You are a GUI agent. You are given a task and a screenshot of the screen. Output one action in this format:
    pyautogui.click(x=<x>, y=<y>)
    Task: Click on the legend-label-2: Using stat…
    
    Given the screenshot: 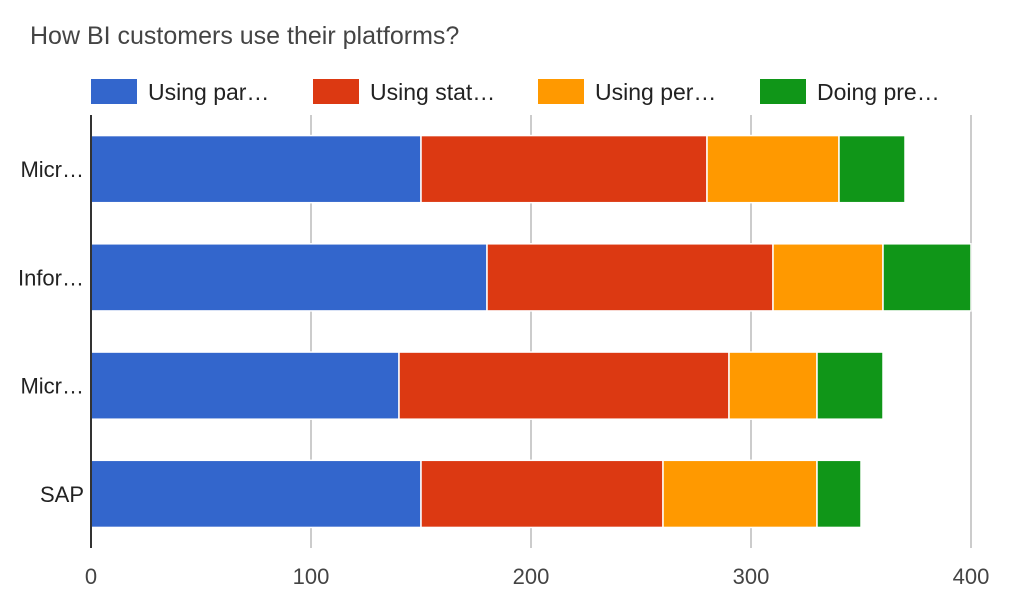 What is the action you would take?
    pyautogui.click(x=432, y=92)
    